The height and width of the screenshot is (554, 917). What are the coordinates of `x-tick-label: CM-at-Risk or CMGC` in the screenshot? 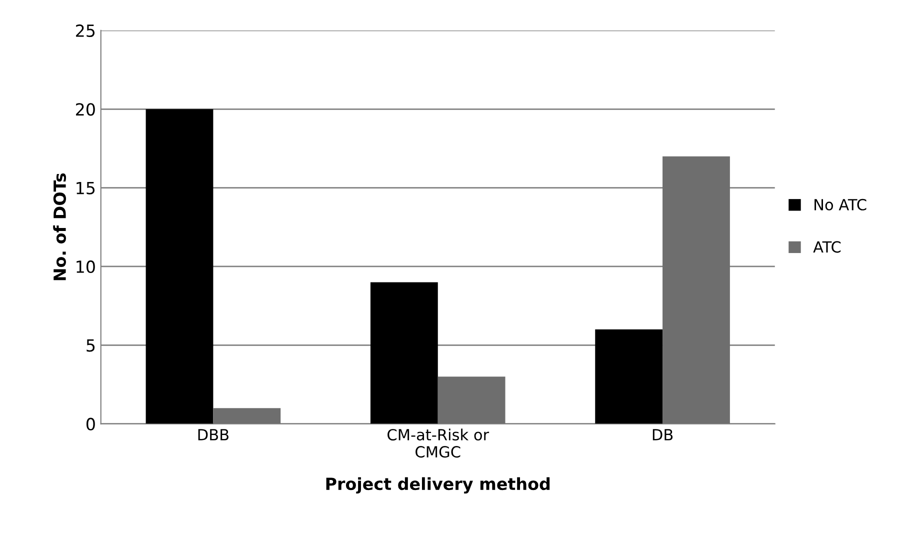 It's located at (439, 443).